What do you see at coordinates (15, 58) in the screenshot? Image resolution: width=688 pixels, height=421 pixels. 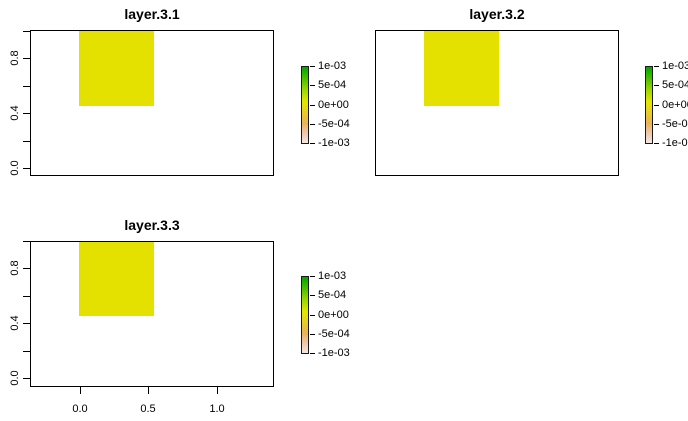 I see `panel-1-y-tick-label: 0.8` at bounding box center [15, 58].